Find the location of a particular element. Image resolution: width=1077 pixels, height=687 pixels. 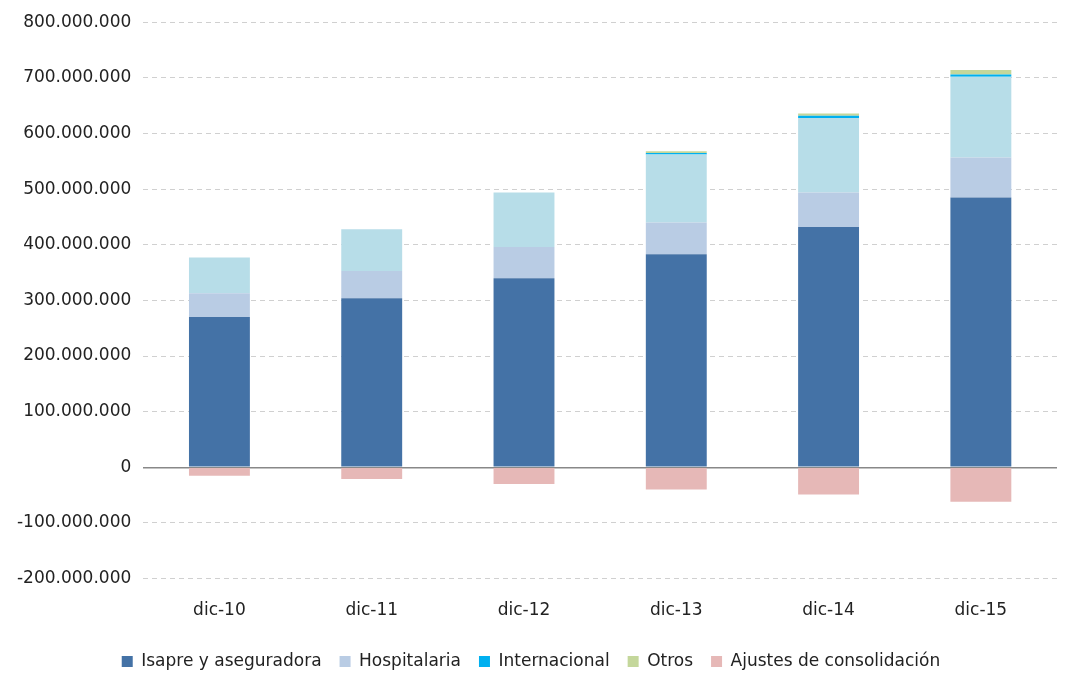

y-tick-label: 600.000.000 is located at coordinates (77, 131).